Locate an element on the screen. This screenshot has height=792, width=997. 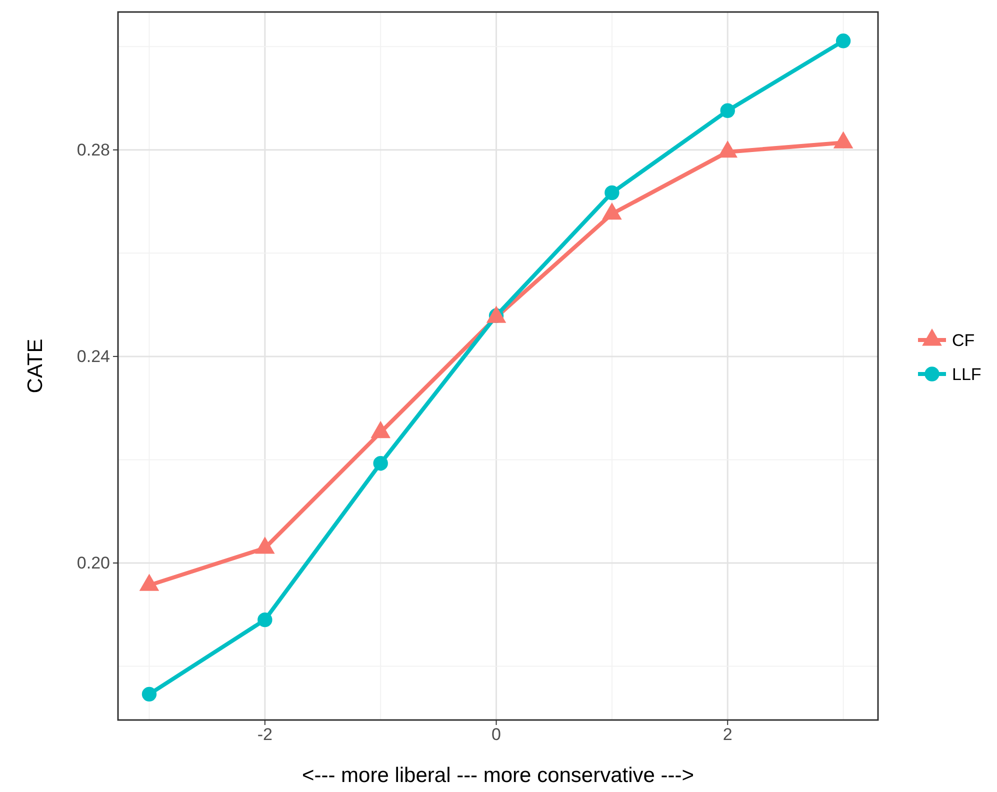
legend-label: LLF is located at coordinates (967, 374).